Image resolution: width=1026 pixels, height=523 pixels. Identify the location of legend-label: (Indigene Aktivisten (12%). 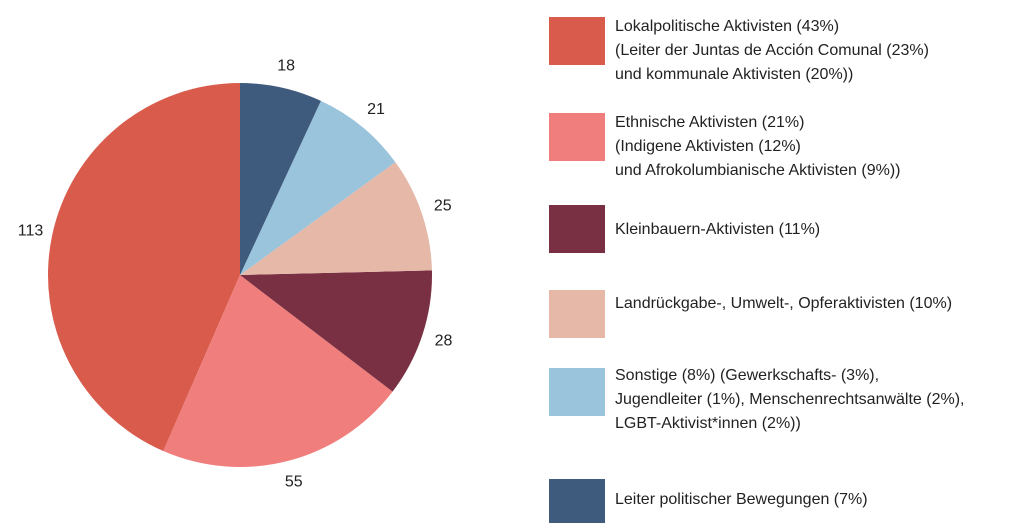
(708, 146).